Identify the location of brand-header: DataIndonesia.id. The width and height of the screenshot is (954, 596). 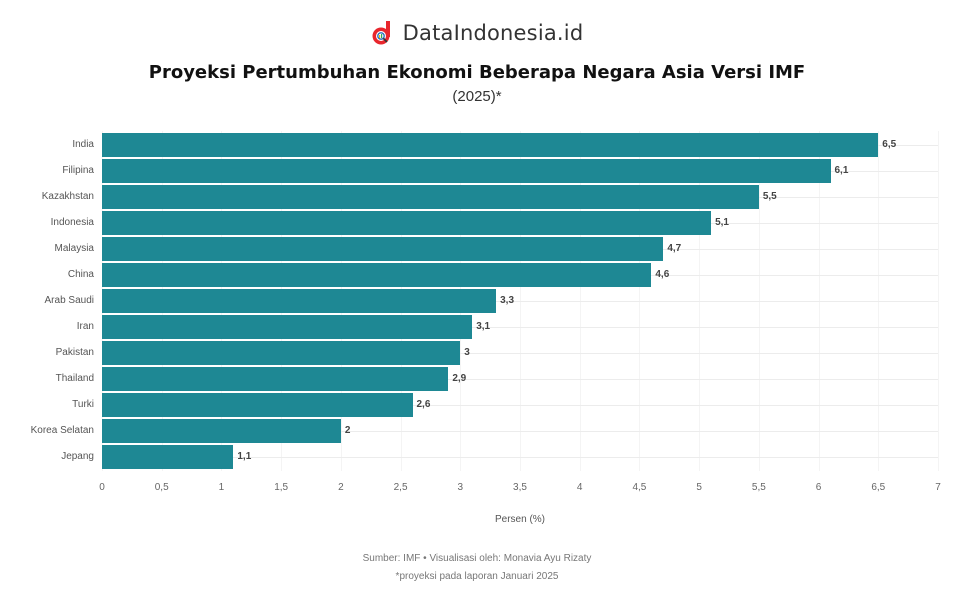
(477, 33).